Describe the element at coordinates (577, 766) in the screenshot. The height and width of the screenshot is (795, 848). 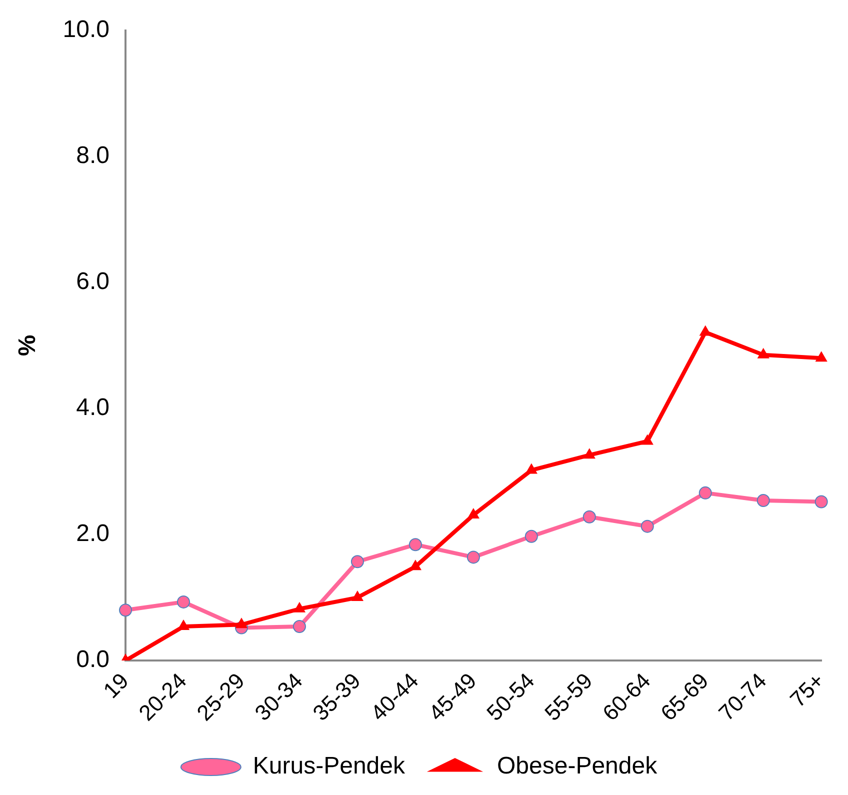
I see `legend-label: Obese-Pendek` at that location.